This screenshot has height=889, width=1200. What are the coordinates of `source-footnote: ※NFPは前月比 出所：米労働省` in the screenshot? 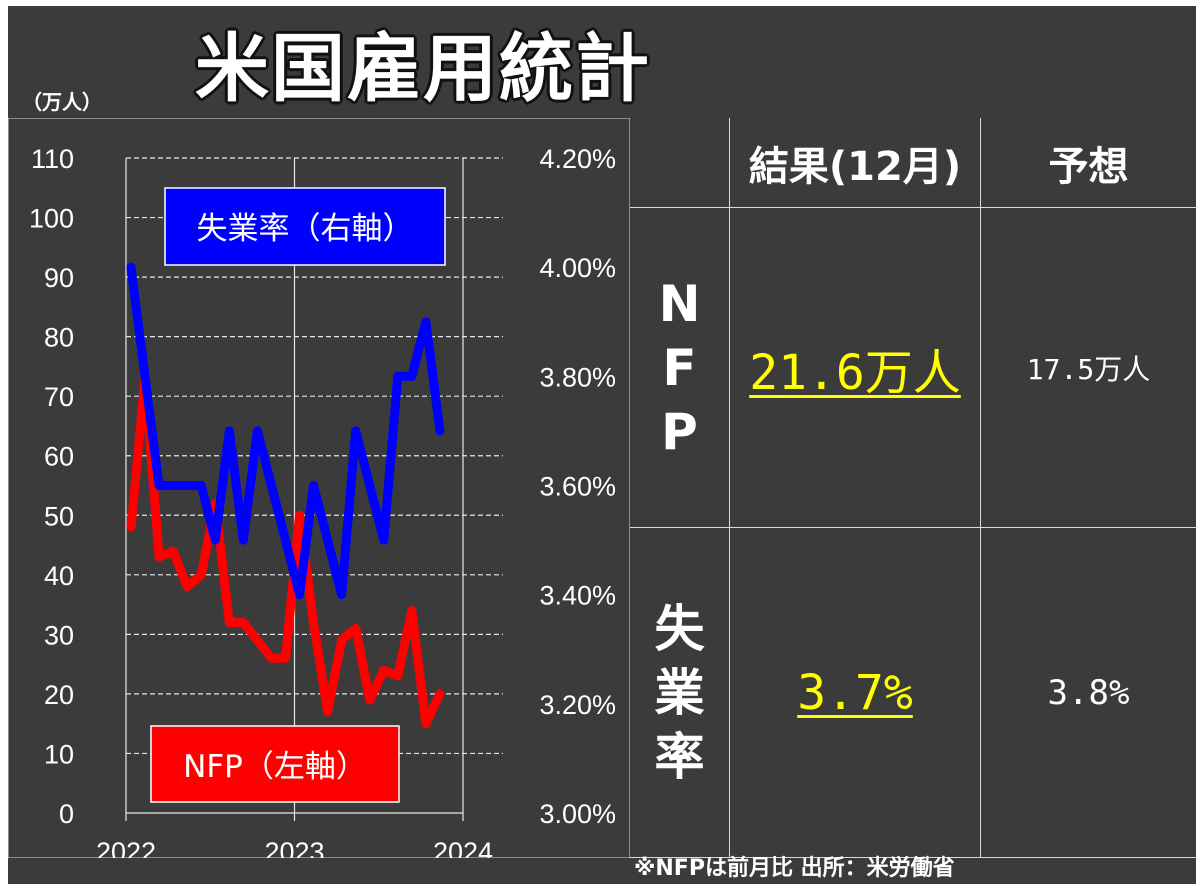 It's located at (794, 868).